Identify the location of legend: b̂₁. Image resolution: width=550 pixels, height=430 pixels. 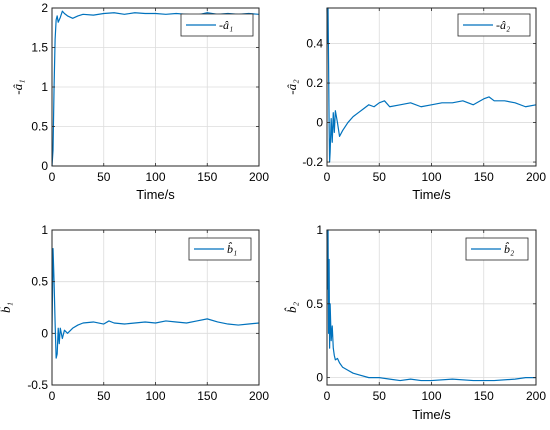
(220, 249).